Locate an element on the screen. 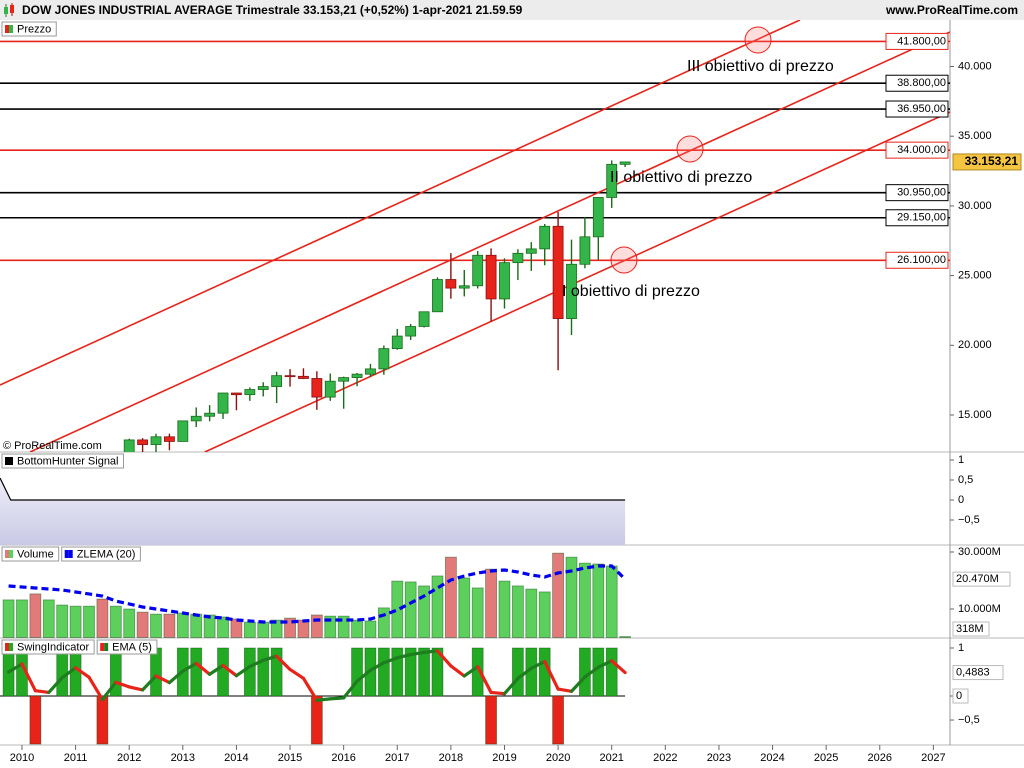 Image resolution: width=1024 pixels, height=768 pixels. value-tag-label: 0,4883 is located at coordinates (973, 672).